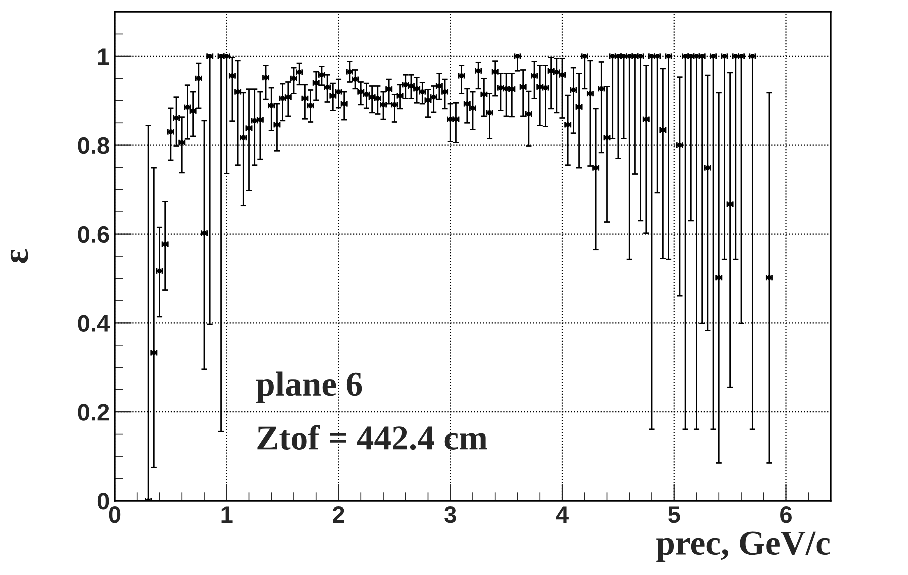 This screenshot has height=575, width=908. What do you see at coordinates (338, 514) in the screenshot?
I see `x-tick-label: 2` at bounding box center [338, 514].